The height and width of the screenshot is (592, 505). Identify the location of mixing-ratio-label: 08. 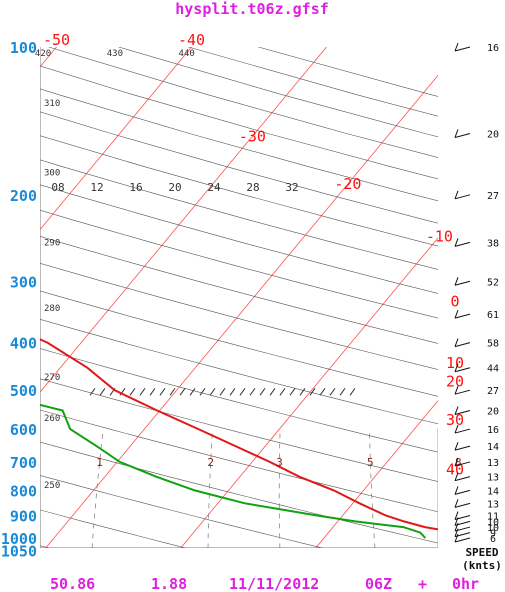
(57, 187).